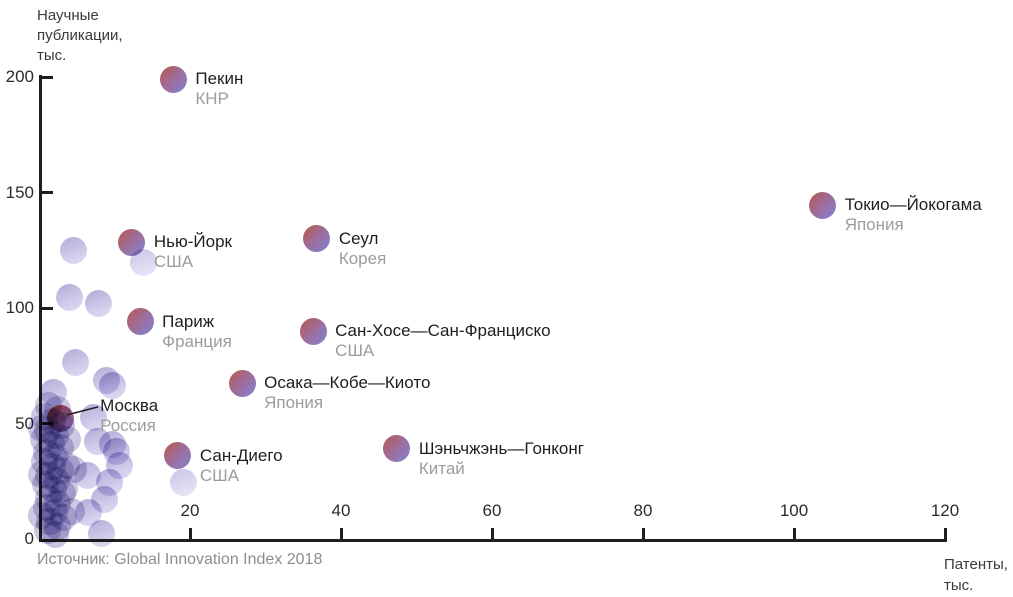 The width and height of the screenshot is (1013, 597). I want to click on city-label: Сан-Диего США, so click(241, 466).